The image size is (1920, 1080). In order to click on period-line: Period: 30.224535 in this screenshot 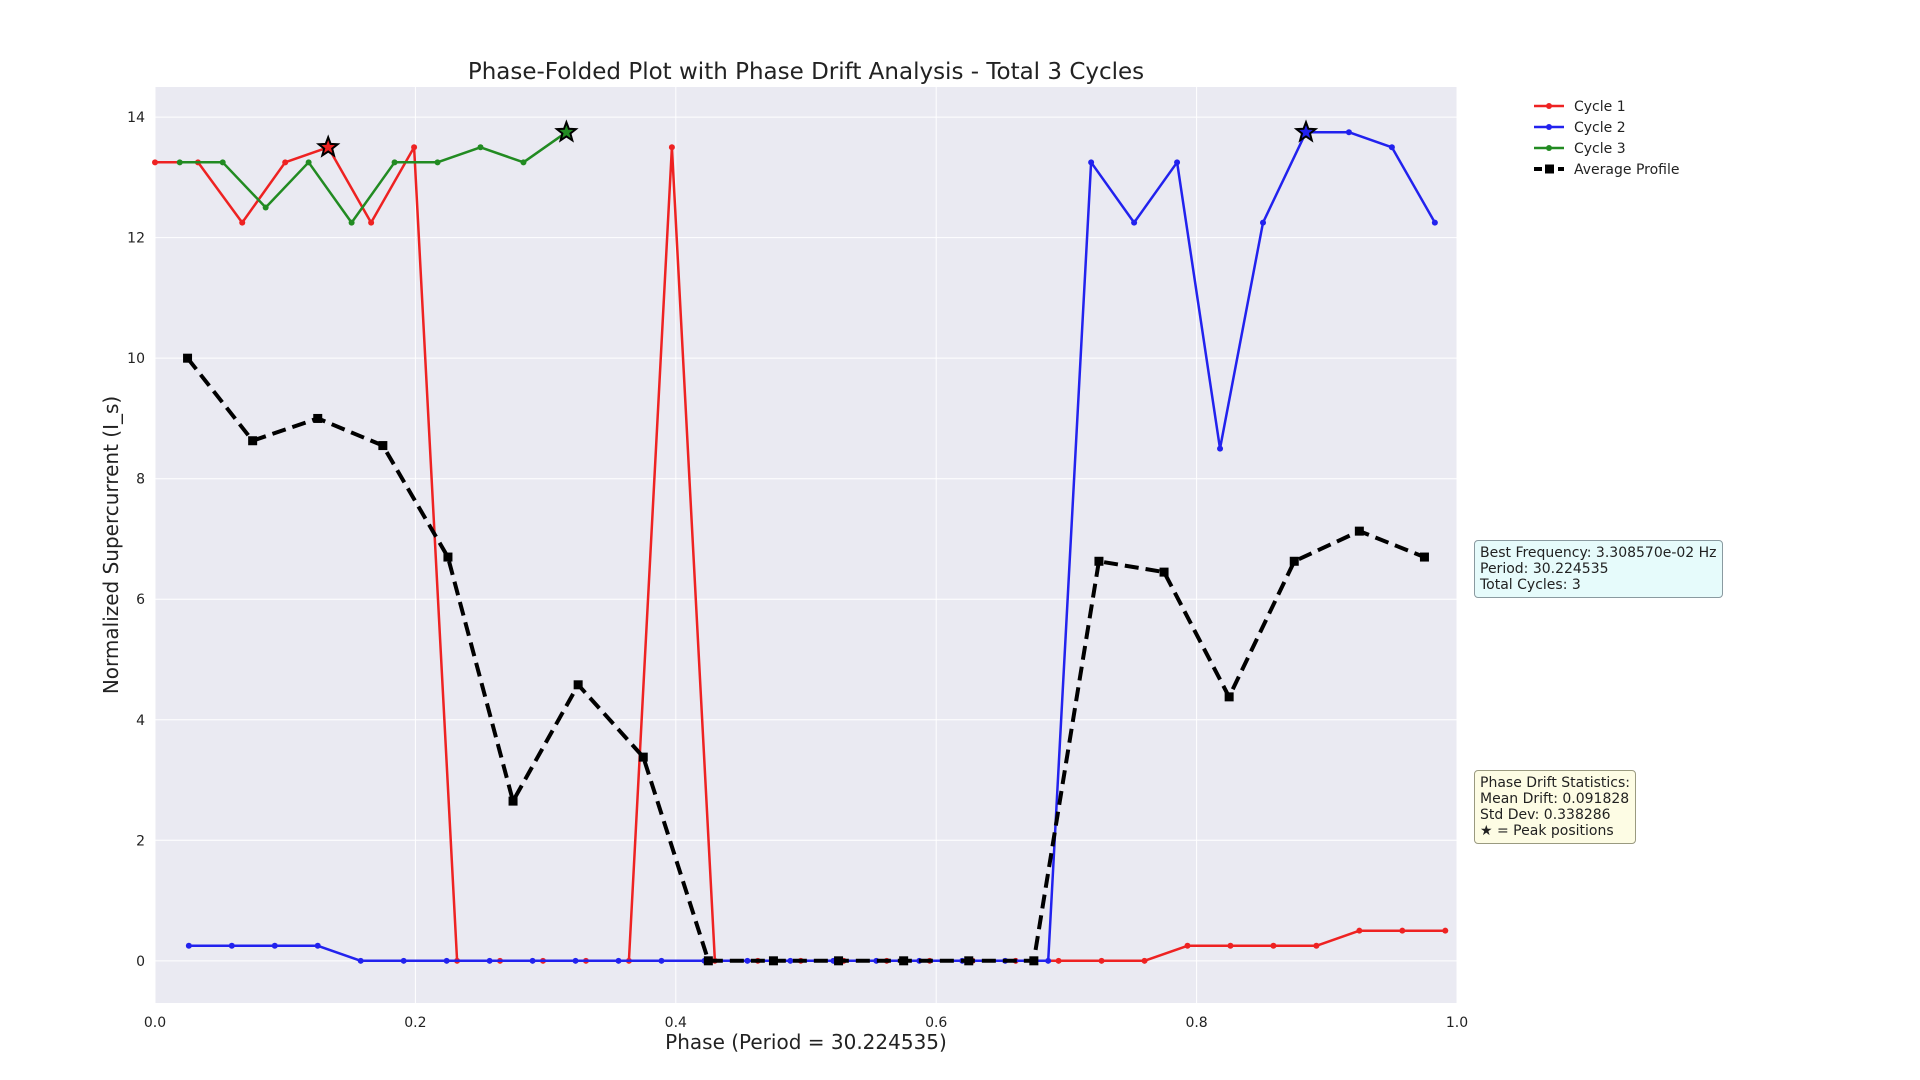, I will do `click(1544, 569)`.